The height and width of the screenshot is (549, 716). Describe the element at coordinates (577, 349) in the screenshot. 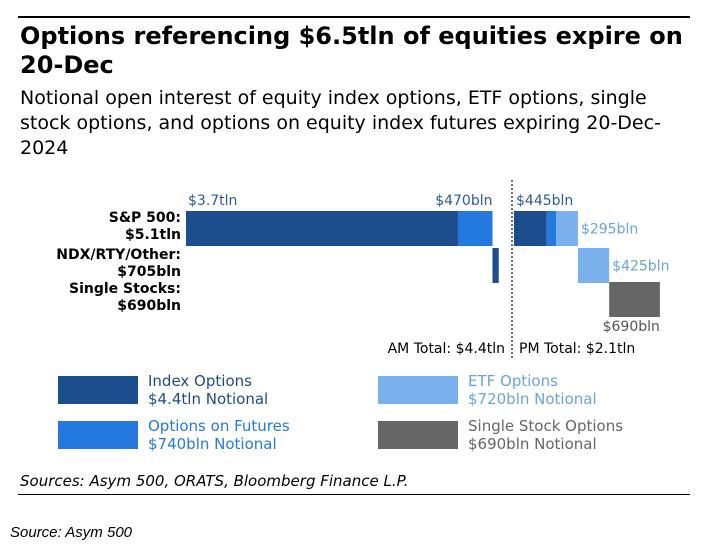

I see `pm-total-label: PM Total: $2.1tln` at that location.